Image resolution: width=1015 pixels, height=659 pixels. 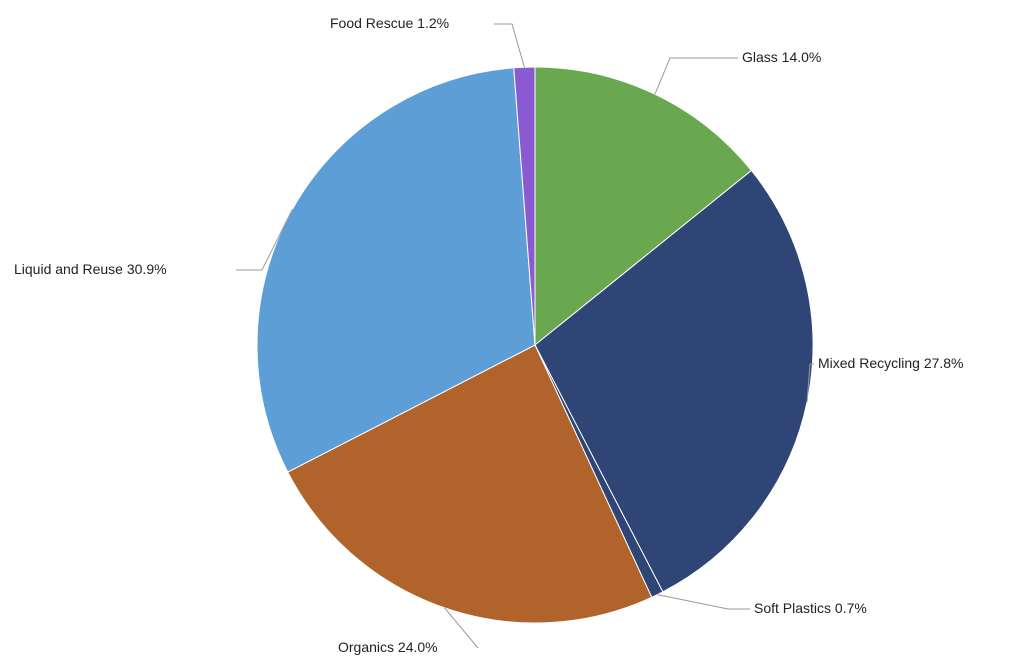 What do you see at coordinates (696, 76) in the screenshot?
I see `leader-line-glass` at bounding box center [696, 76].